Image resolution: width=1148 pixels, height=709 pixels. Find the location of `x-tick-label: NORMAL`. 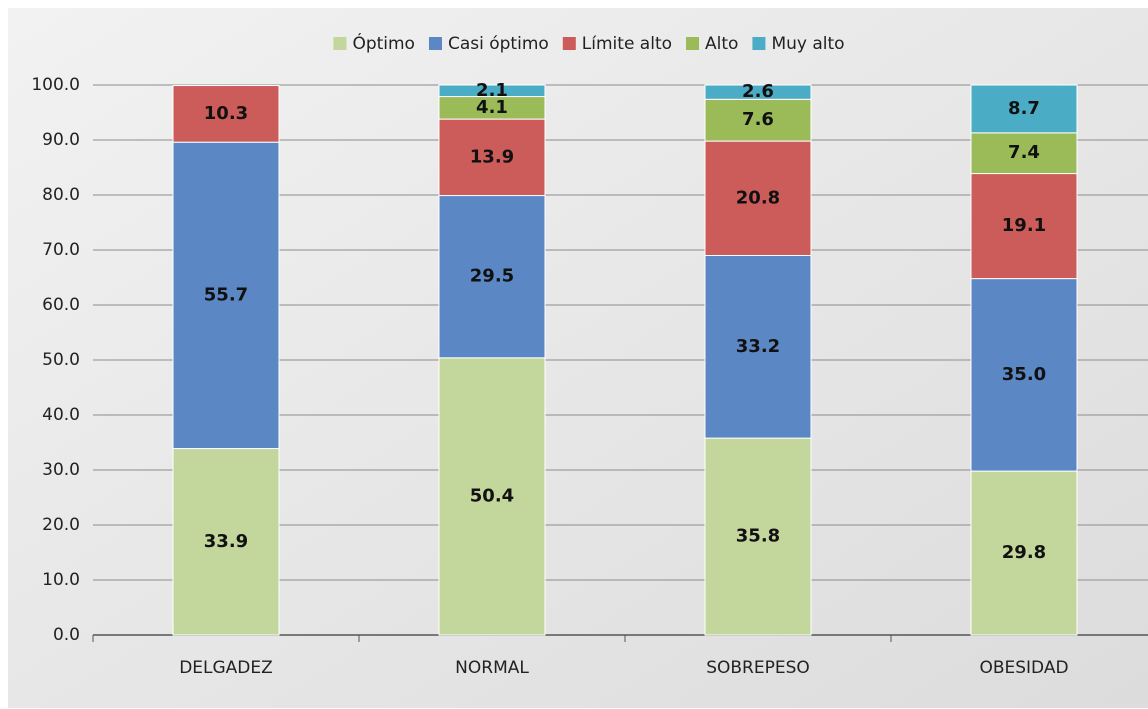

x-tick-label: NORMAL is located at coordinates (492, 668).